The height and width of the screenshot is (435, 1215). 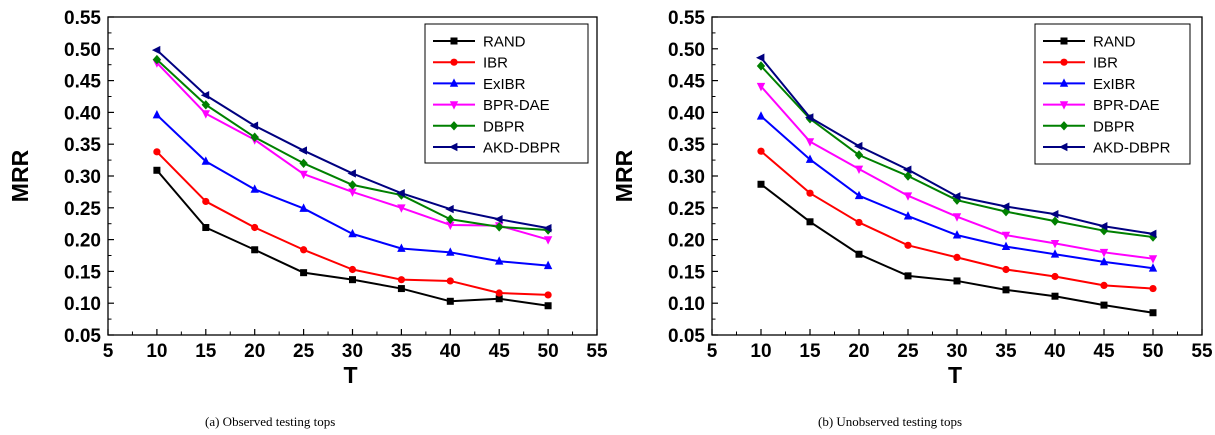 What do you see at coordinates (504, 42) in the screenshot?
I see `legend-label-rand: RAND` at bounding box center [504, 42].